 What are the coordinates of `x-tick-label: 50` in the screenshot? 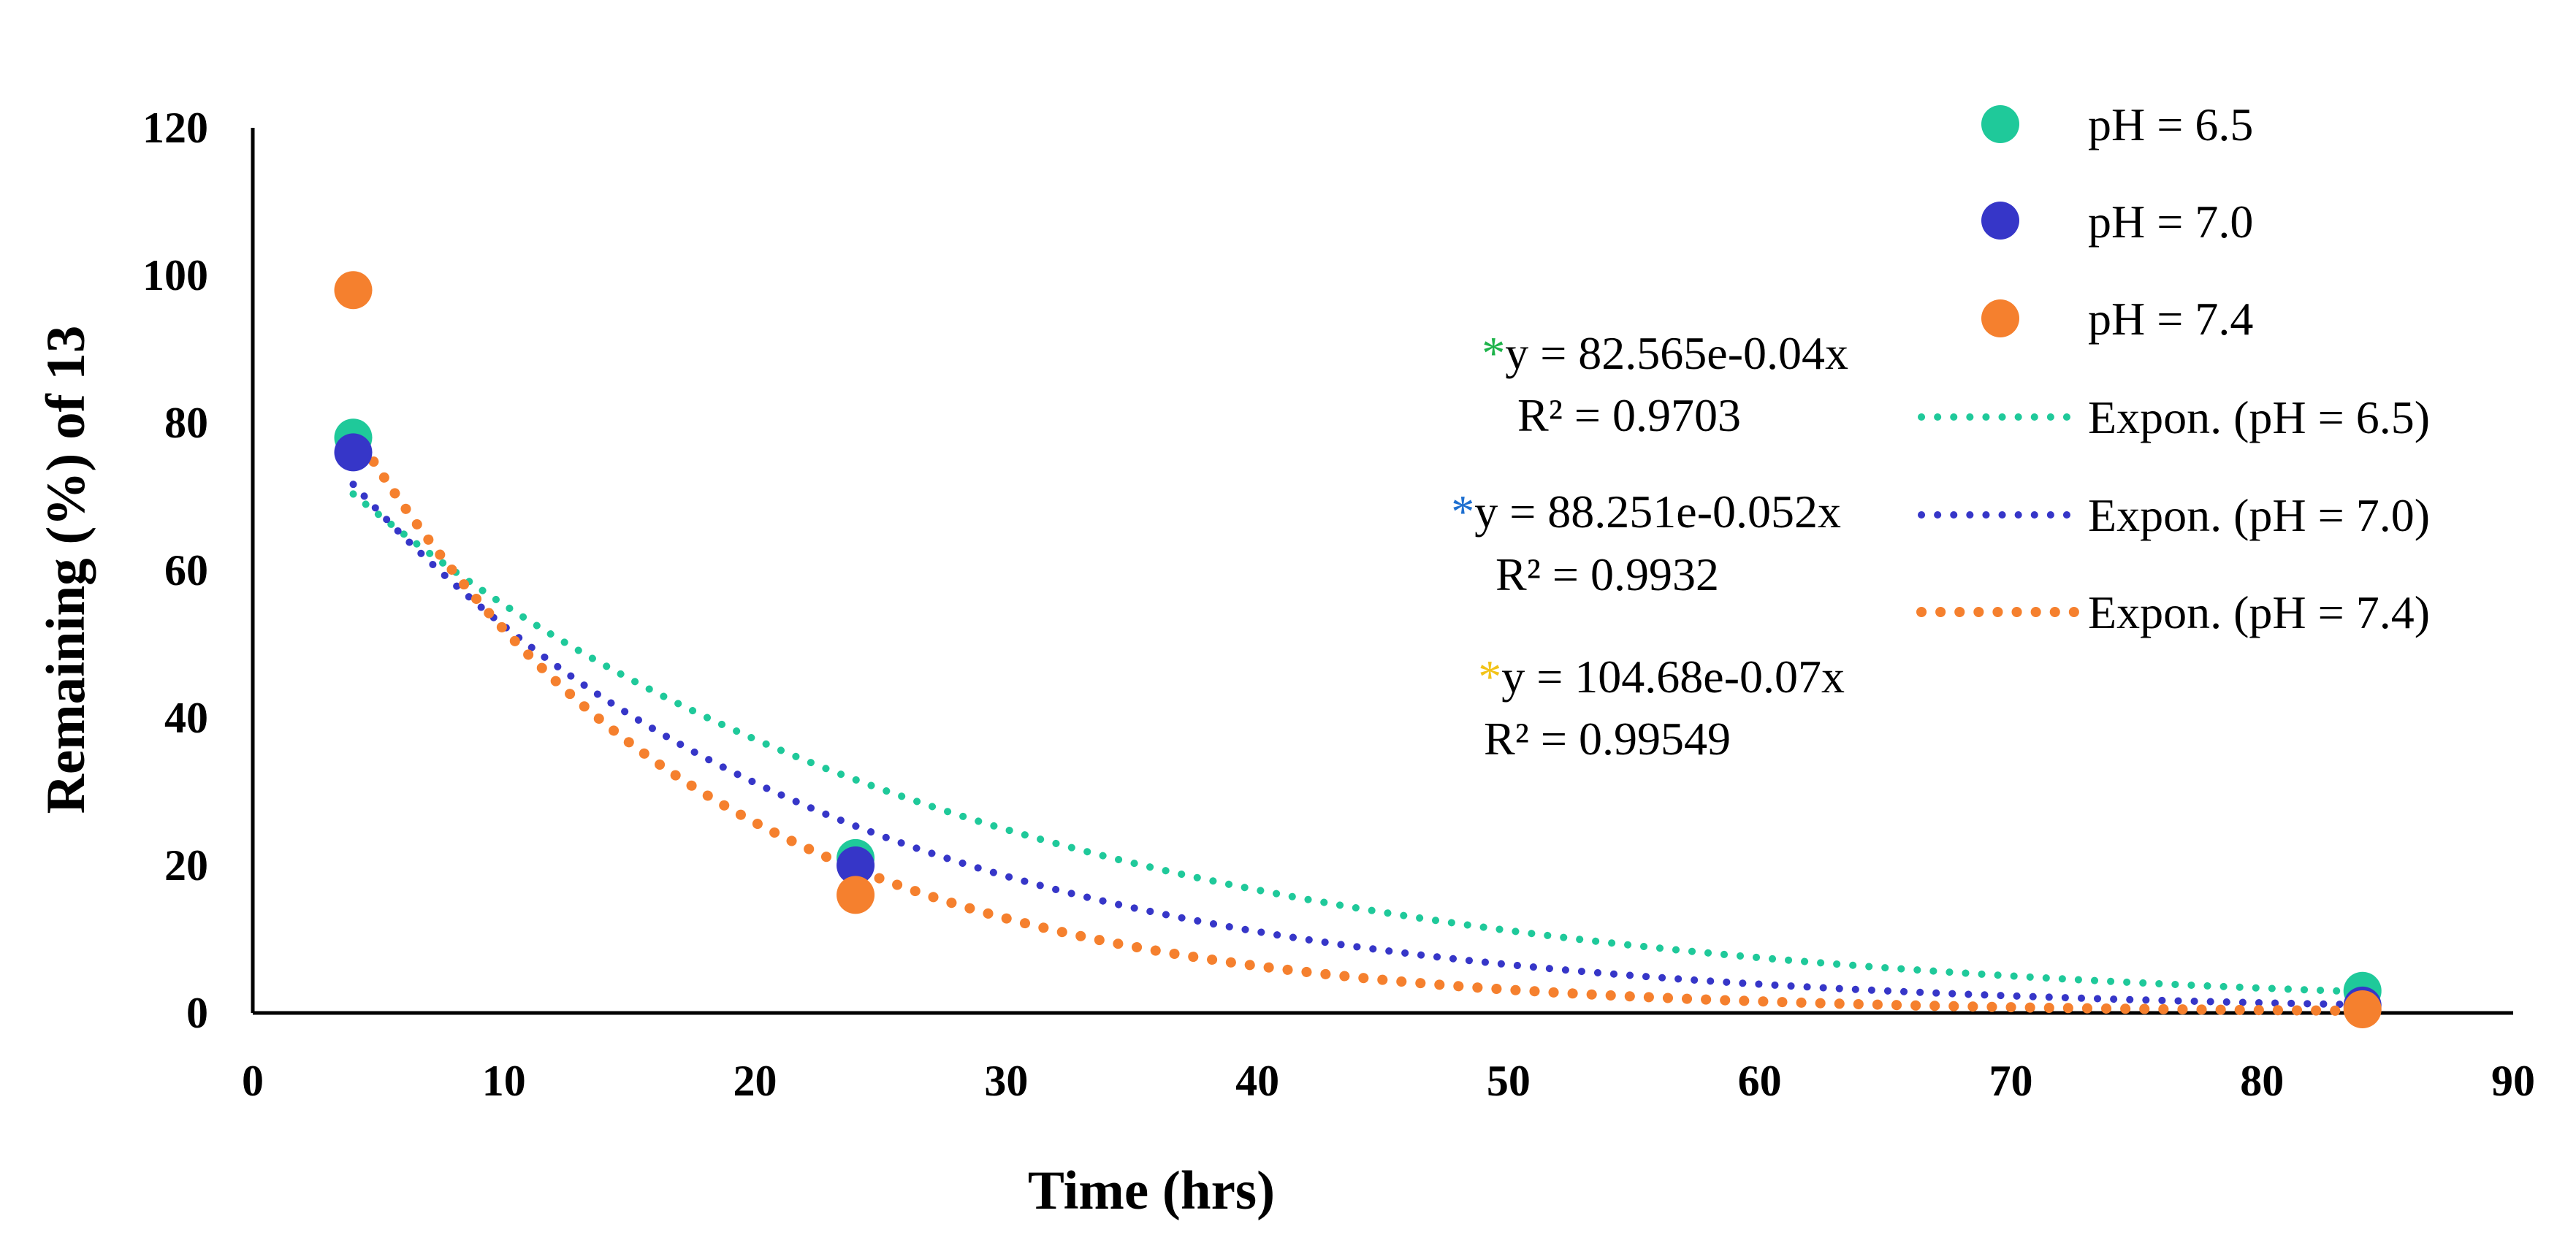 It's located at (1509, 1081).